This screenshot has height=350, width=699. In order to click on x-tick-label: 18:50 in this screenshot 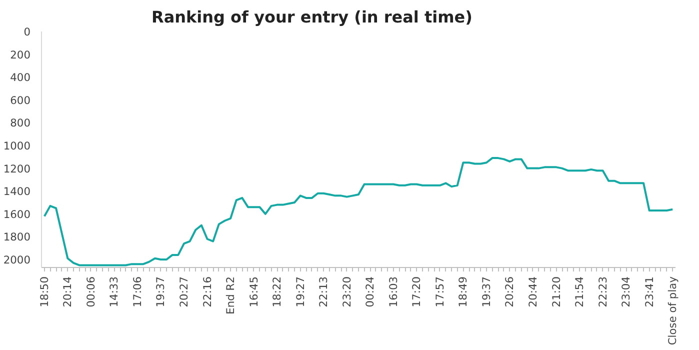, I will do `click(44, 292)`.